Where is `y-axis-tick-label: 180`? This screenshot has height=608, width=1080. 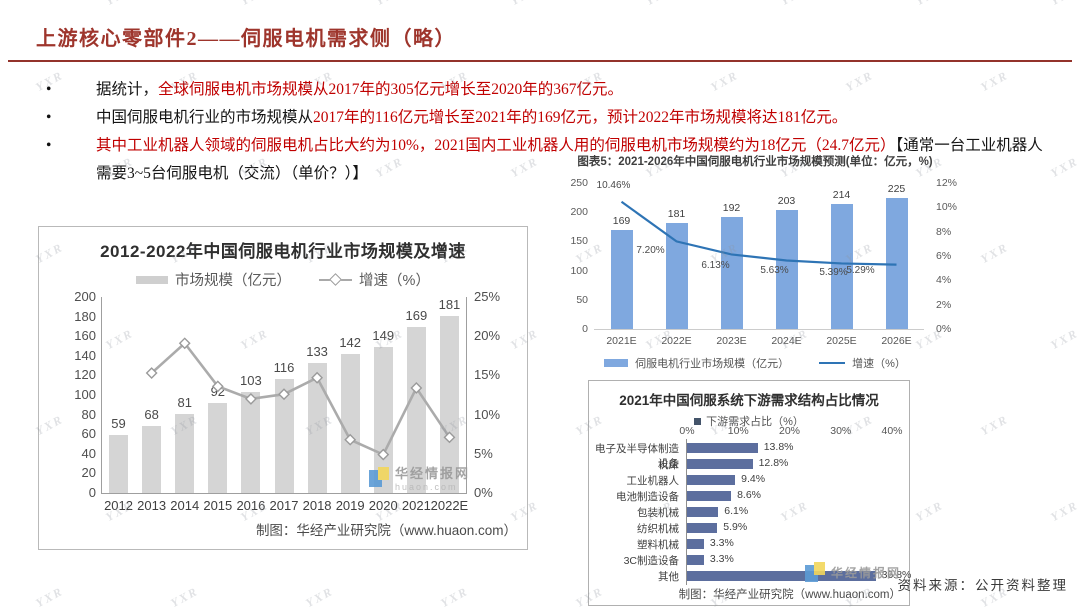
y-axis-tick-label: 180 is located at coordinates (85, 316).